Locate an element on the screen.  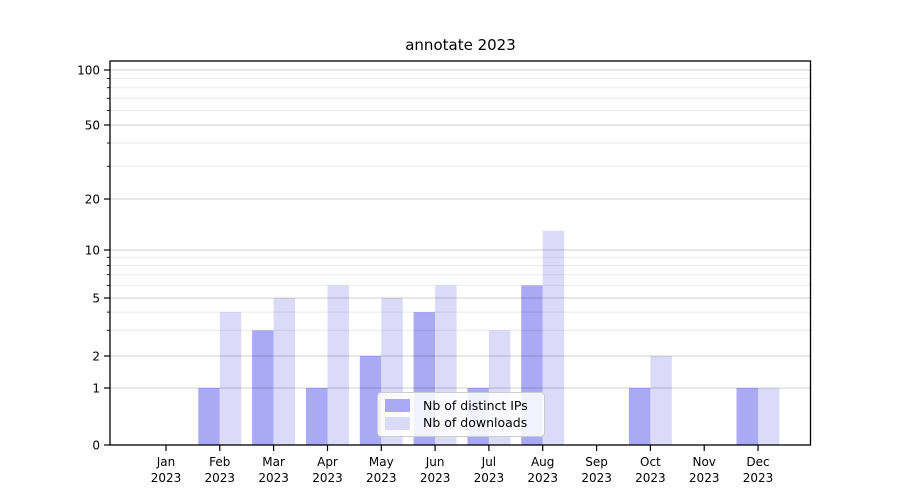
x-tick-label-month-dec: Dec is located at coordinates (757, 462).